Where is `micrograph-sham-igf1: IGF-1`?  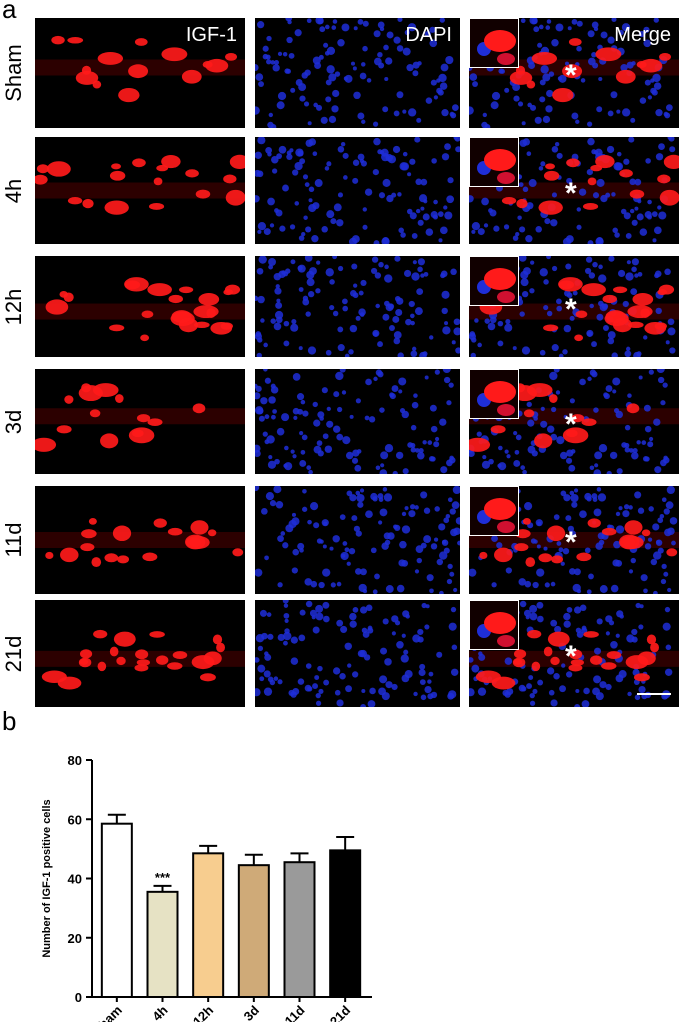
micrograph-sham-igf1: IGF-1 is located at coordinates (140, 73).